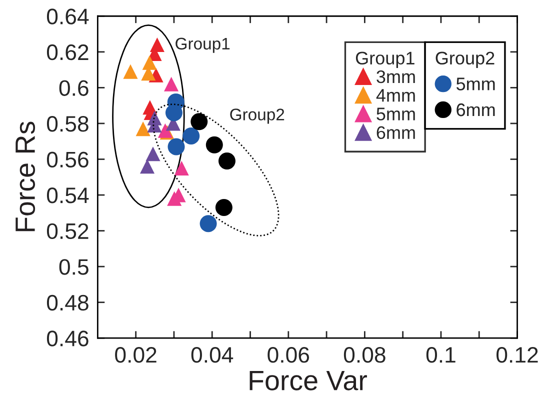 This screenshot has height=403, width=555. I want to click on y-tick-label: 0.64, so click(67, 16).